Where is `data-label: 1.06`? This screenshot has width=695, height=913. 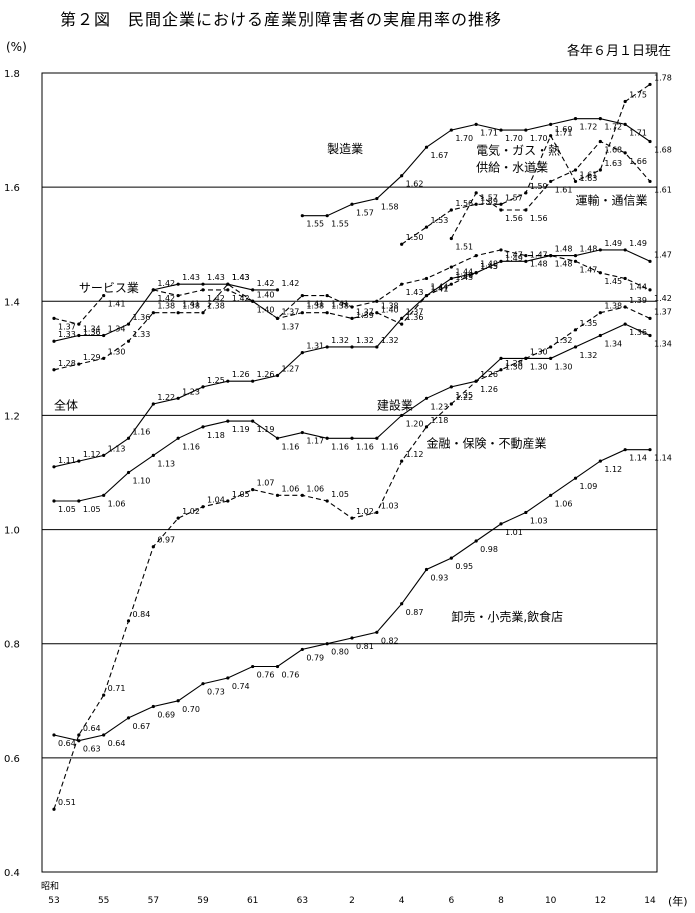 data-label: 1.06 is located at coordinates (291, 488).